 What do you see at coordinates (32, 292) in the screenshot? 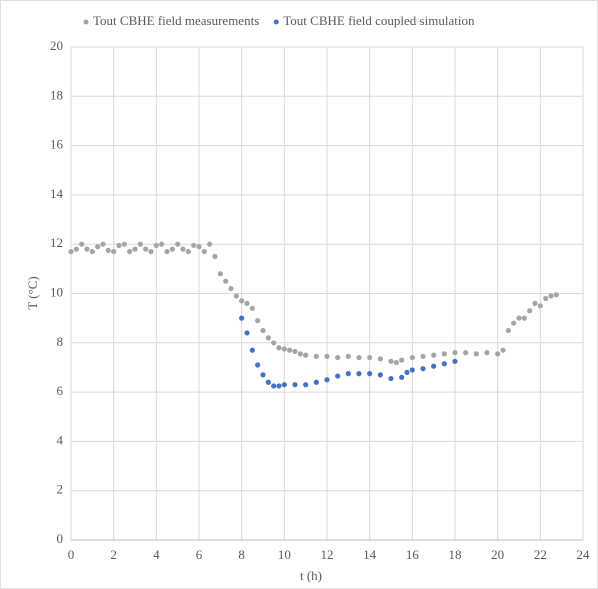
I see `y-axis-label: T (°C)` at bounding box center [32, 292].